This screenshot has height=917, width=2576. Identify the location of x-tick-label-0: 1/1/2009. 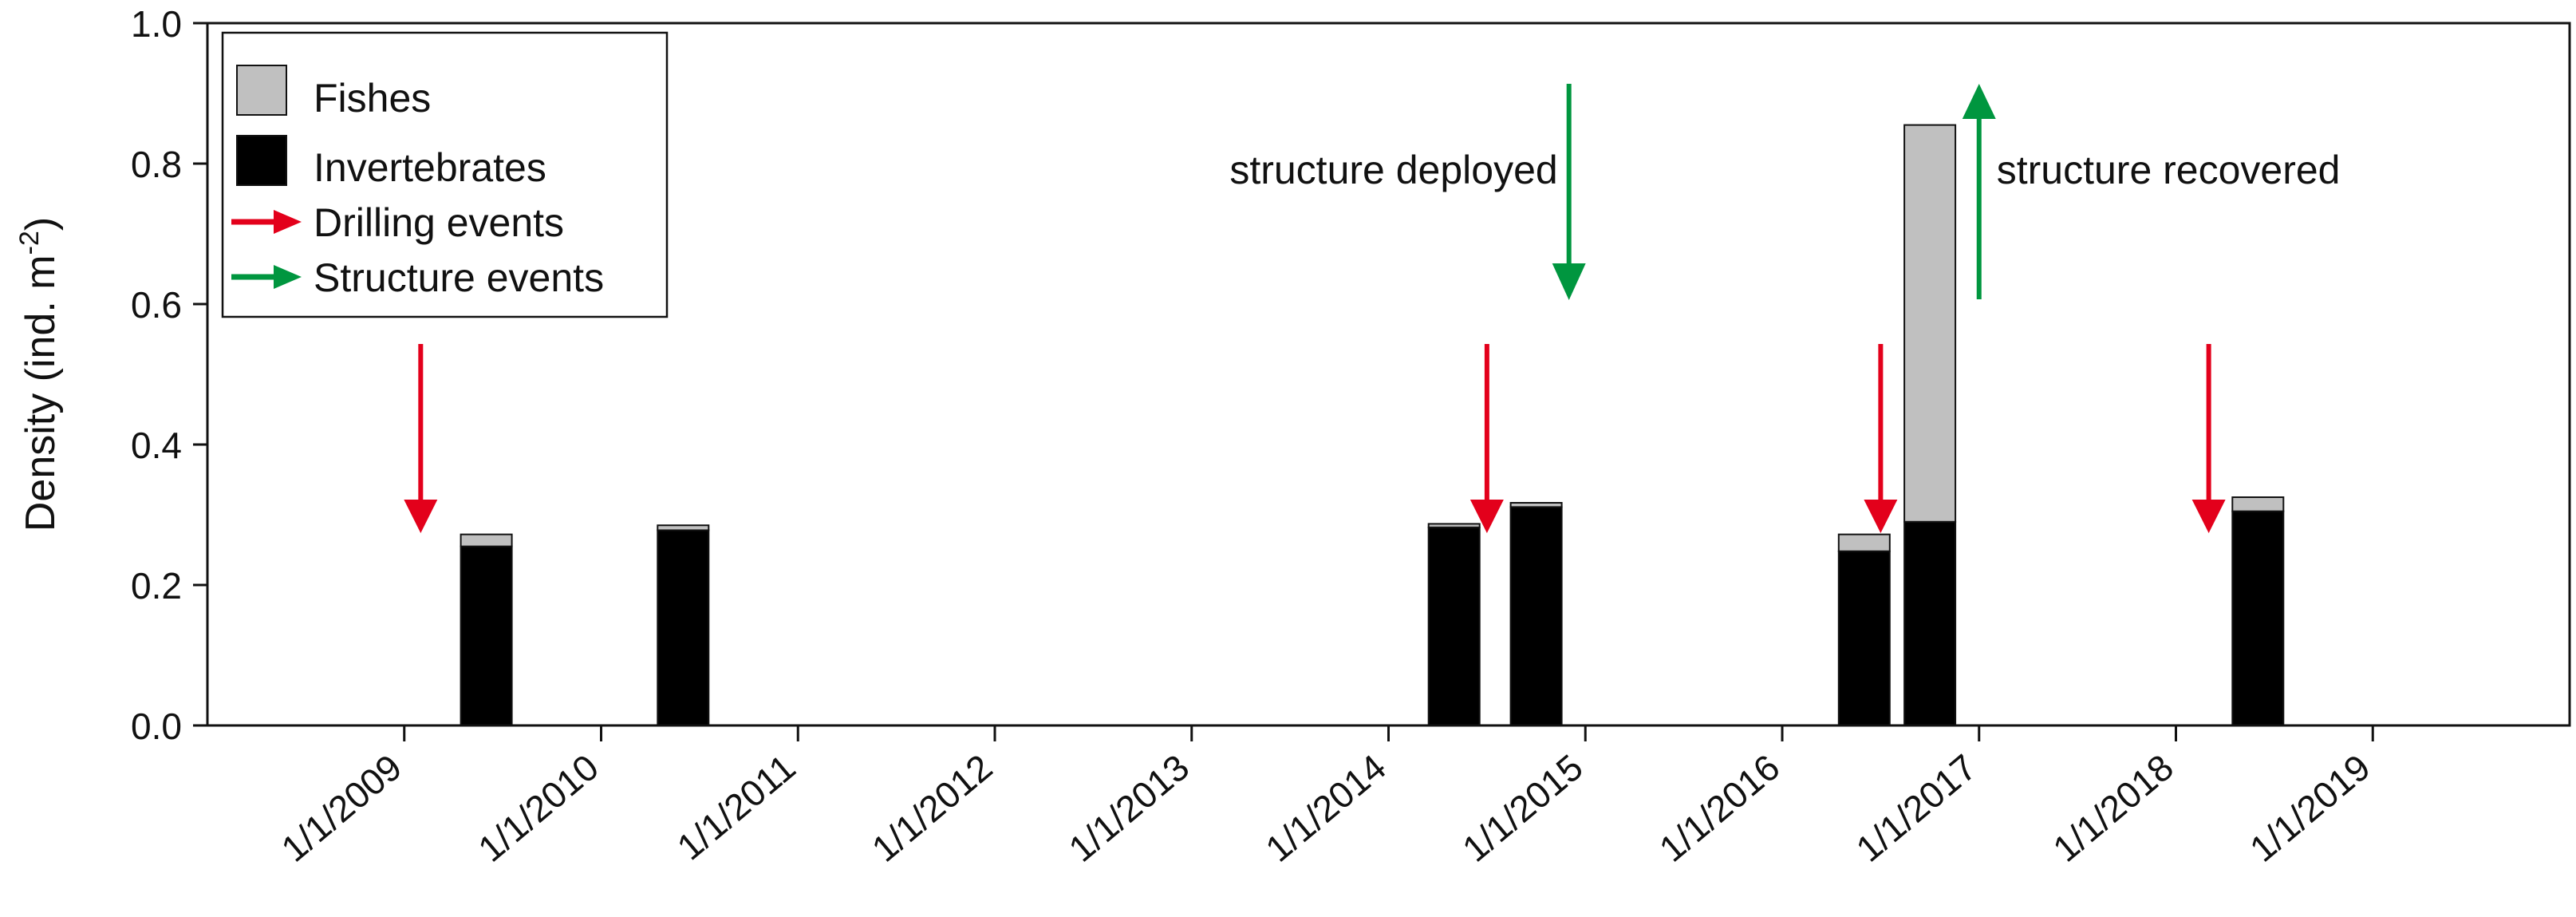
(342, 808).